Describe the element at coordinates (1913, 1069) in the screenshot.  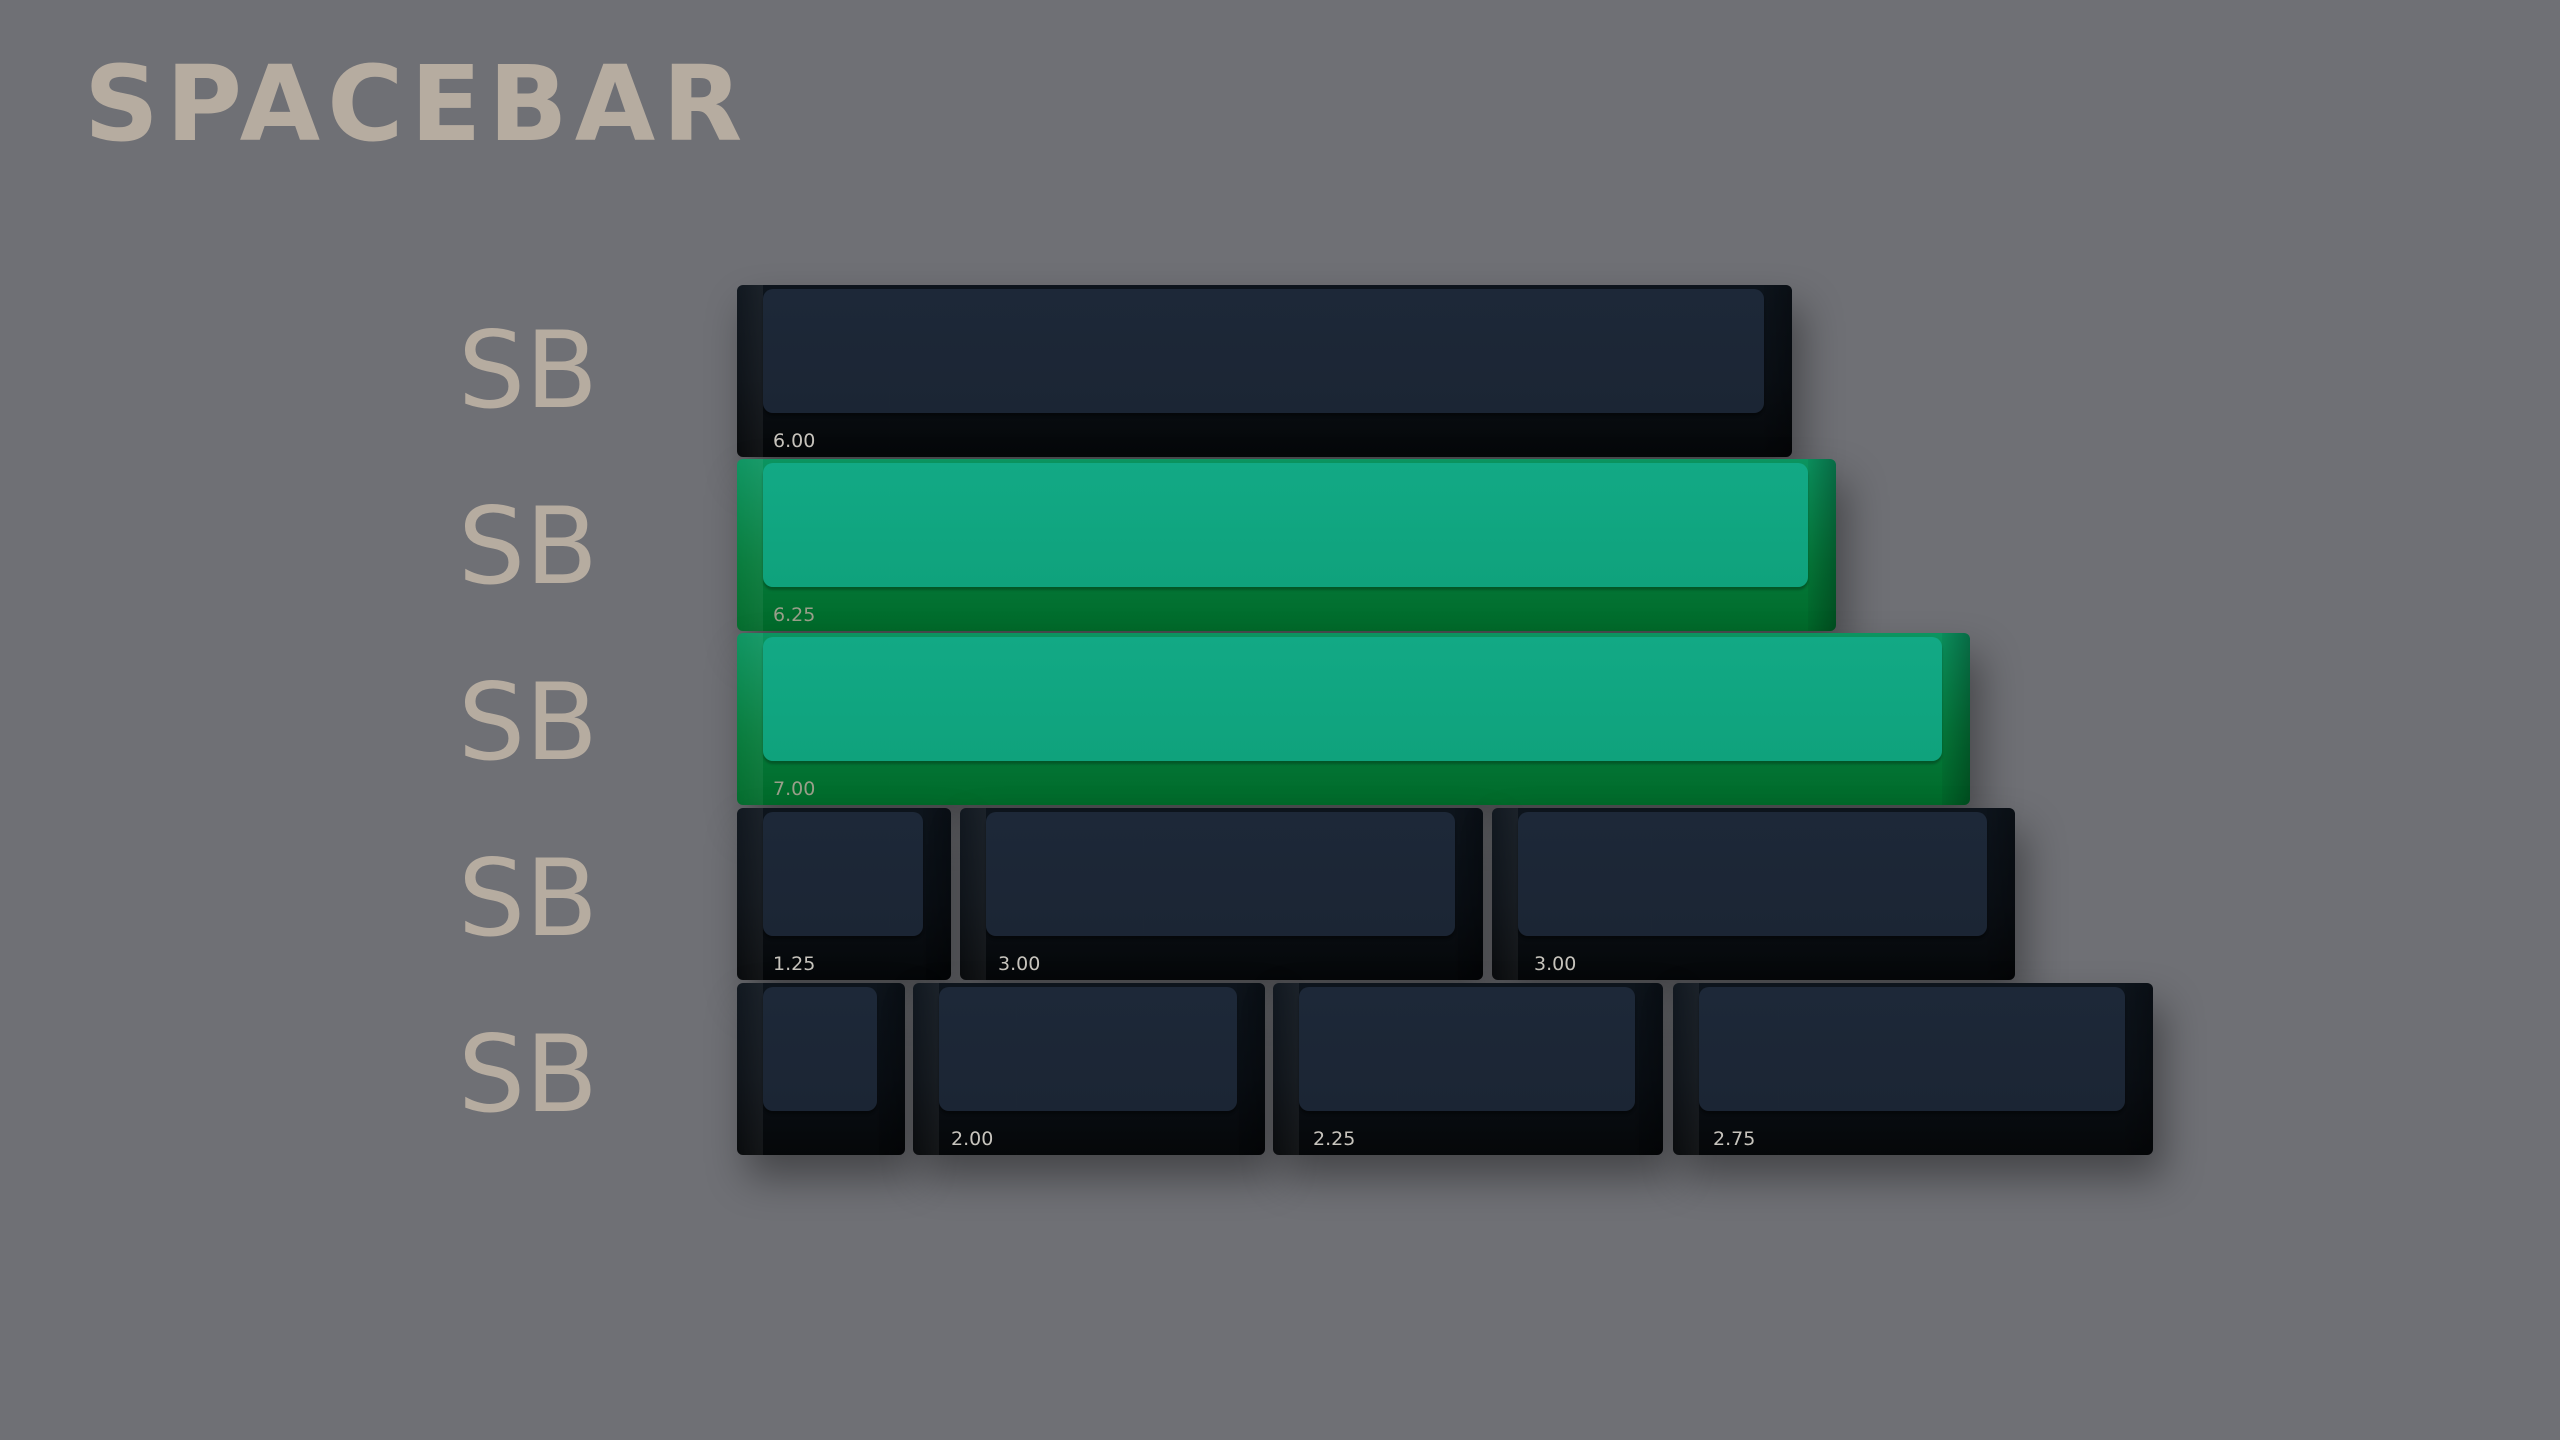
I see `keycap-2-75u: 2.75` at that location.